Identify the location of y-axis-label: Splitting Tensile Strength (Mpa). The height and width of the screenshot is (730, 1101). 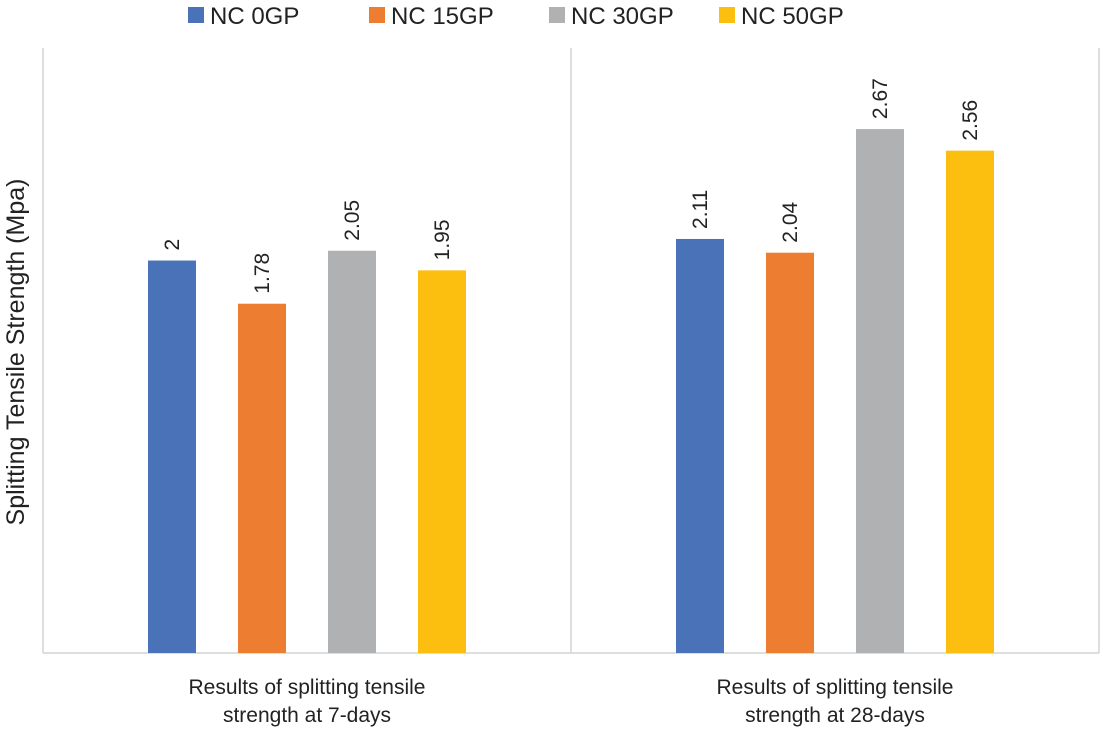
(16, 352).